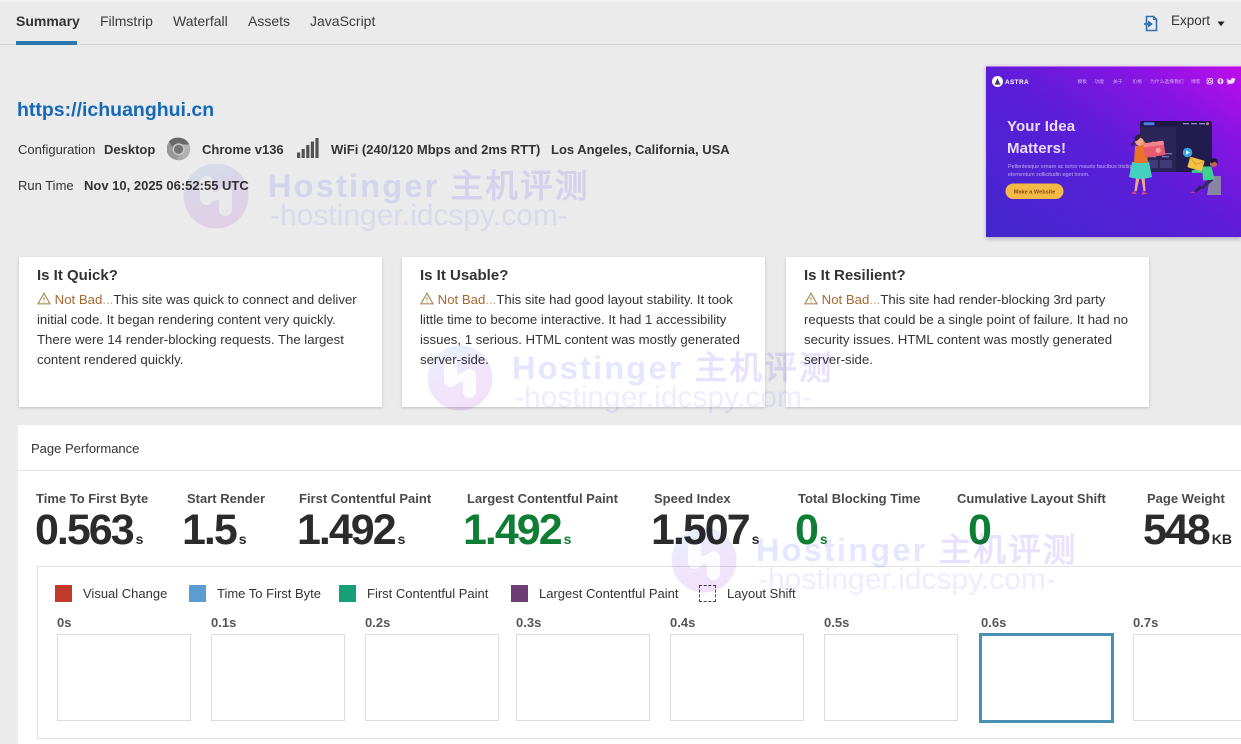  What do you see at coordinates (1196, 81) in the screenshot?
I see `svg-text: 博客` at bounding box center [1196, 81].